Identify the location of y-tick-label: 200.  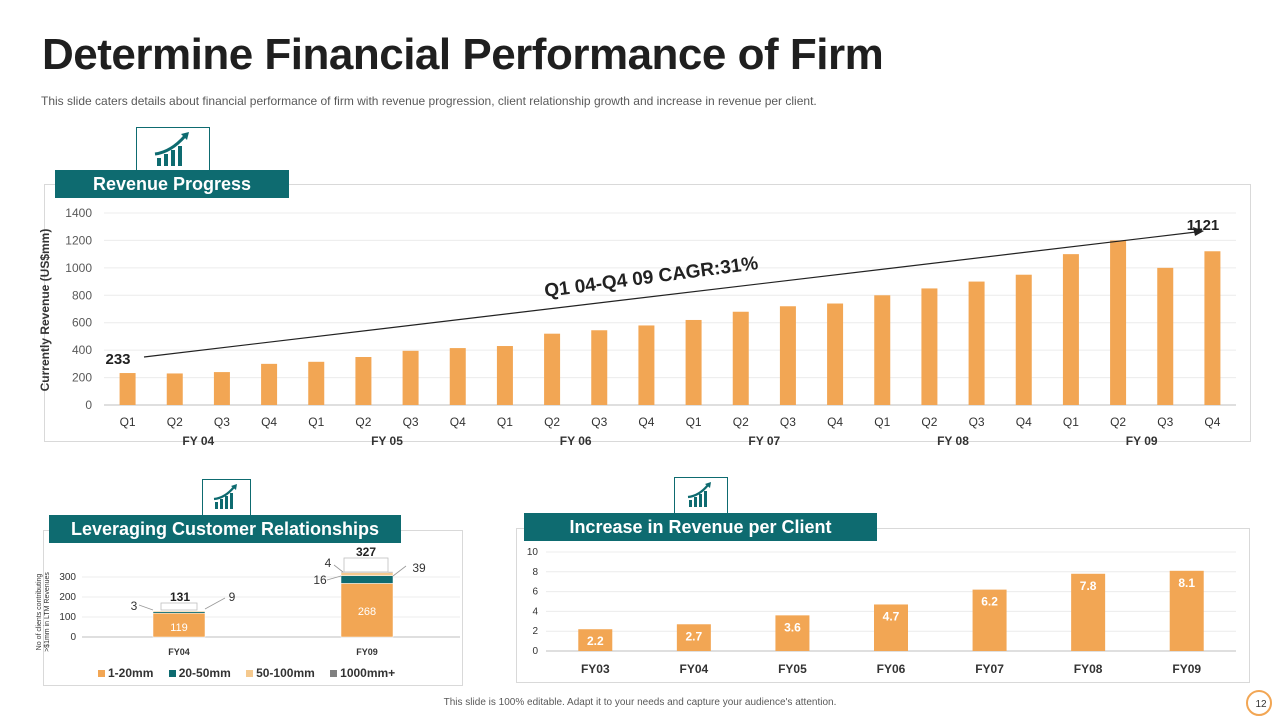
(67, 597).